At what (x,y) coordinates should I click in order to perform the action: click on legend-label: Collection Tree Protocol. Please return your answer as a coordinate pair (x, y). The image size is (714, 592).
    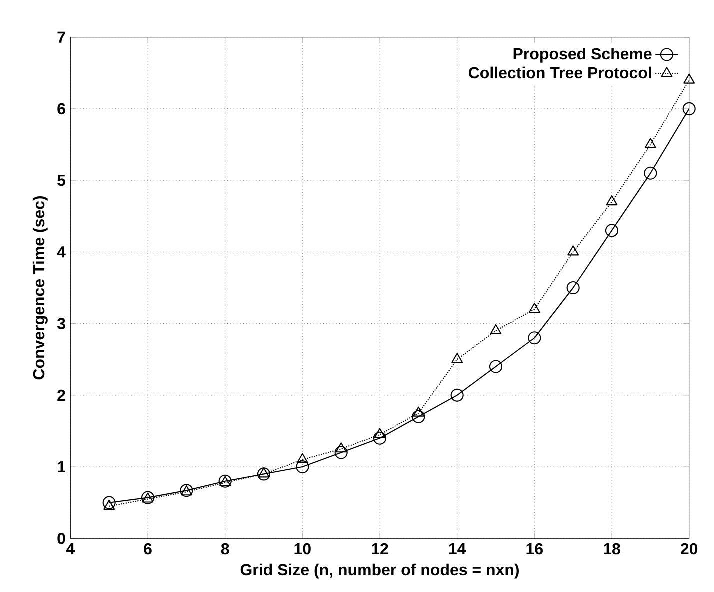
    Looking at the image, I should click on (560, 72).